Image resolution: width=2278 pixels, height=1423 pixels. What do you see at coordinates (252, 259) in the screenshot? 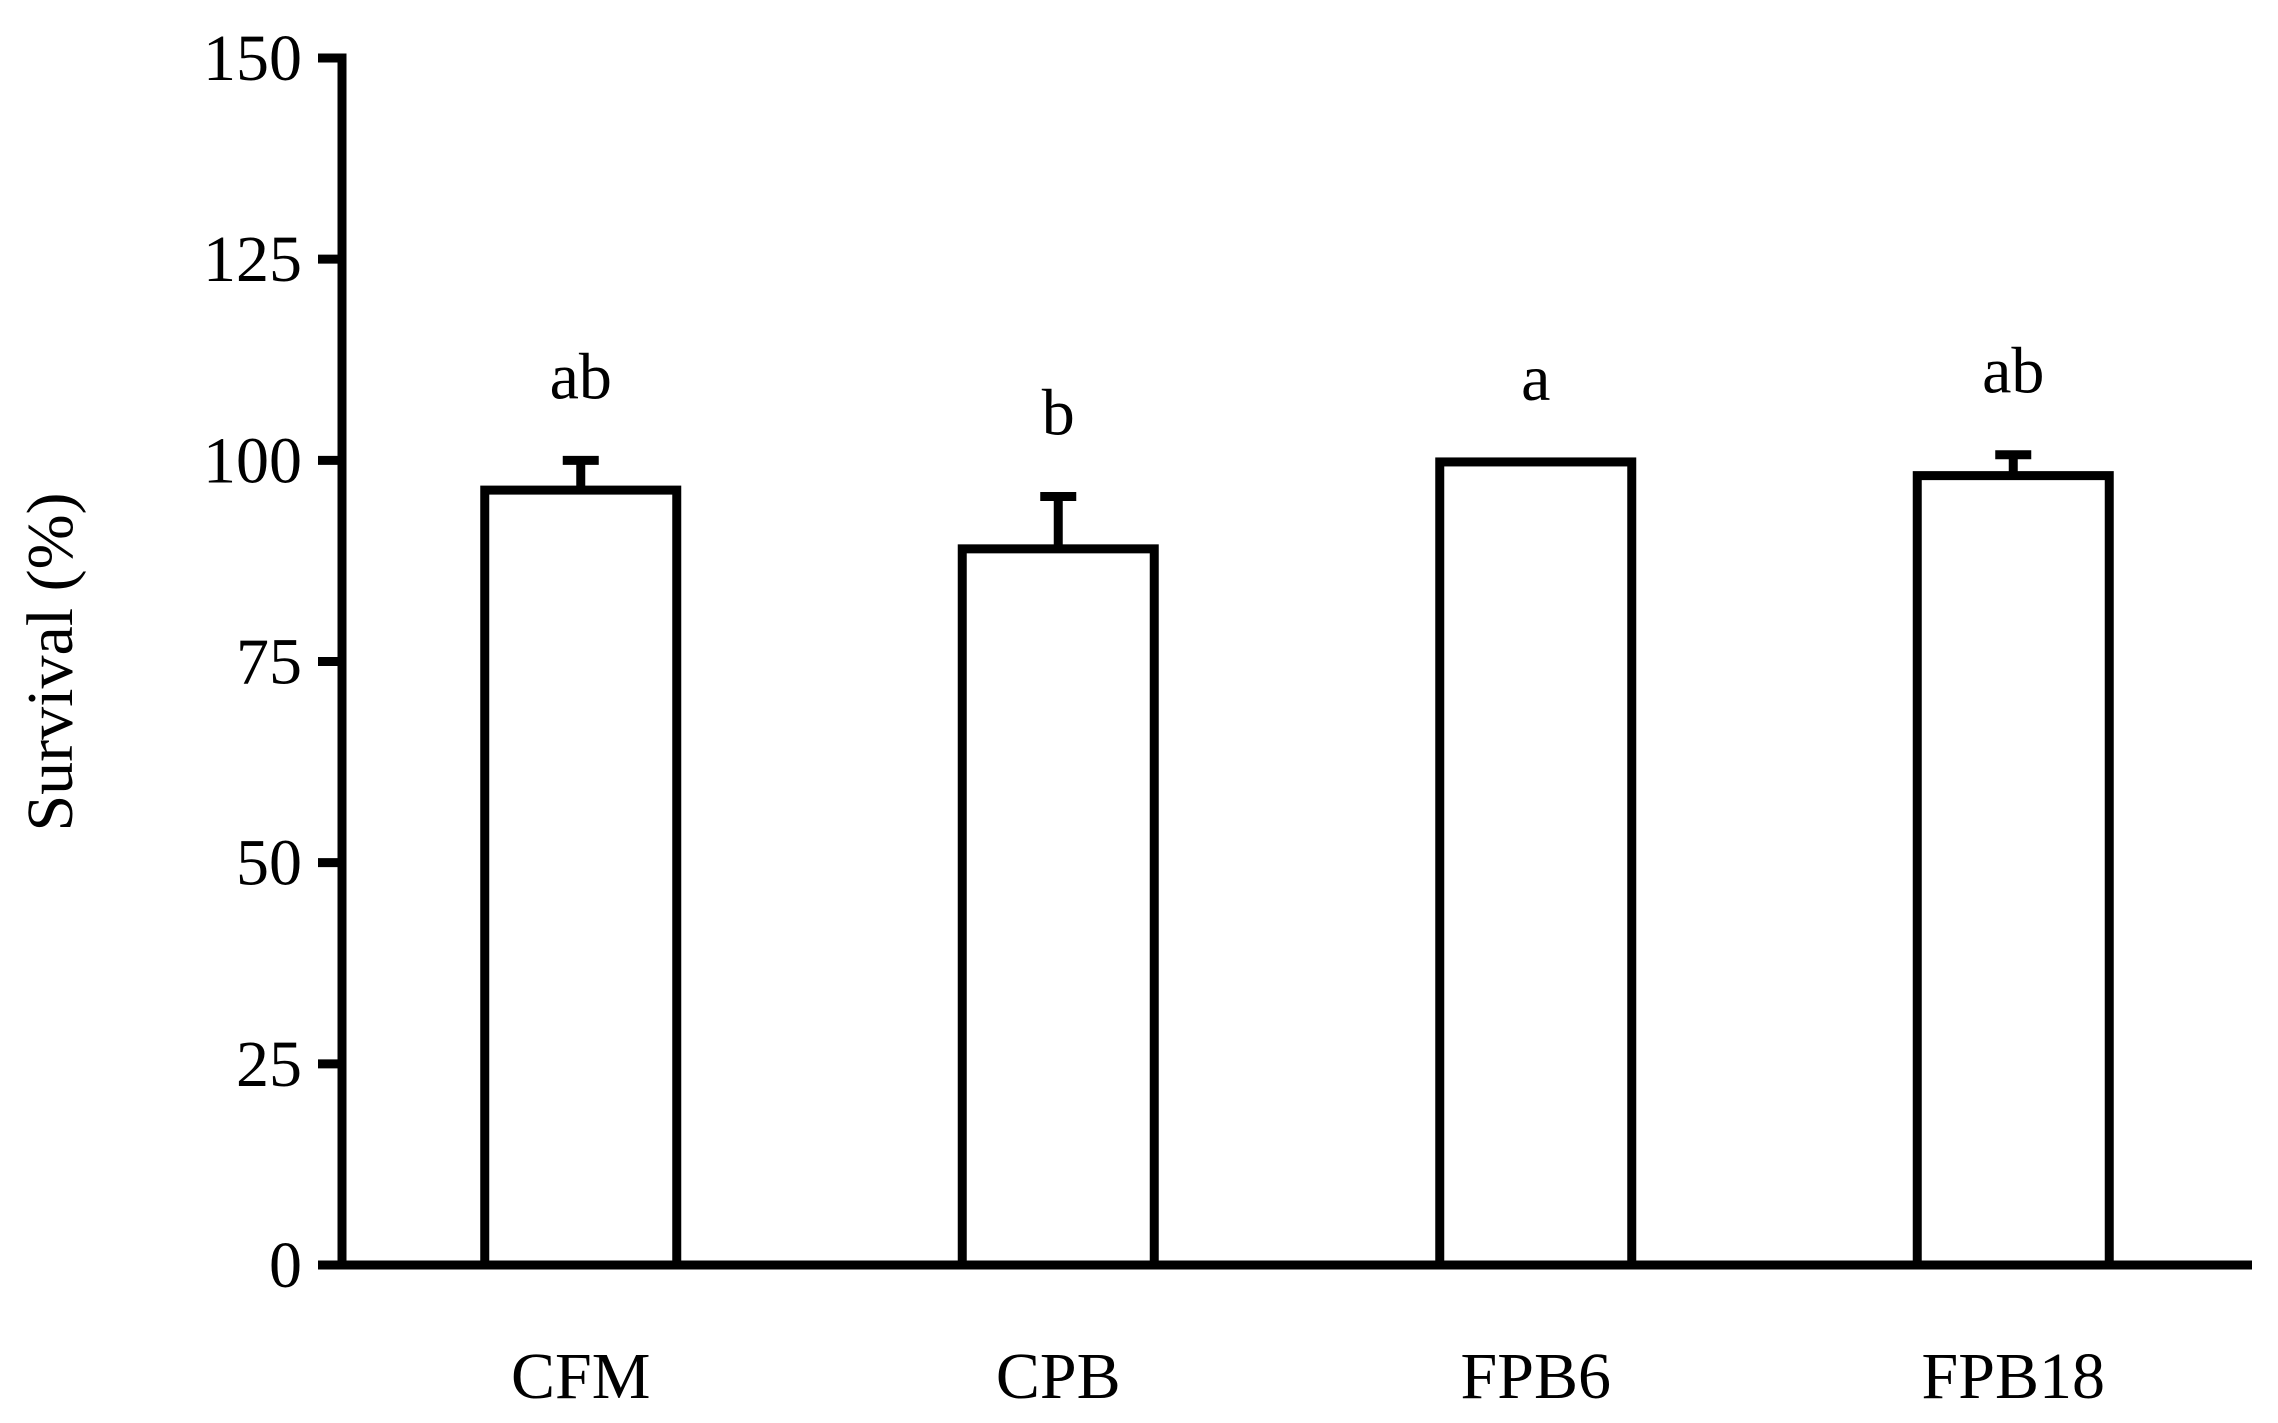
I see `y-tick-label-125: 125` at bounding box center [252, 259].